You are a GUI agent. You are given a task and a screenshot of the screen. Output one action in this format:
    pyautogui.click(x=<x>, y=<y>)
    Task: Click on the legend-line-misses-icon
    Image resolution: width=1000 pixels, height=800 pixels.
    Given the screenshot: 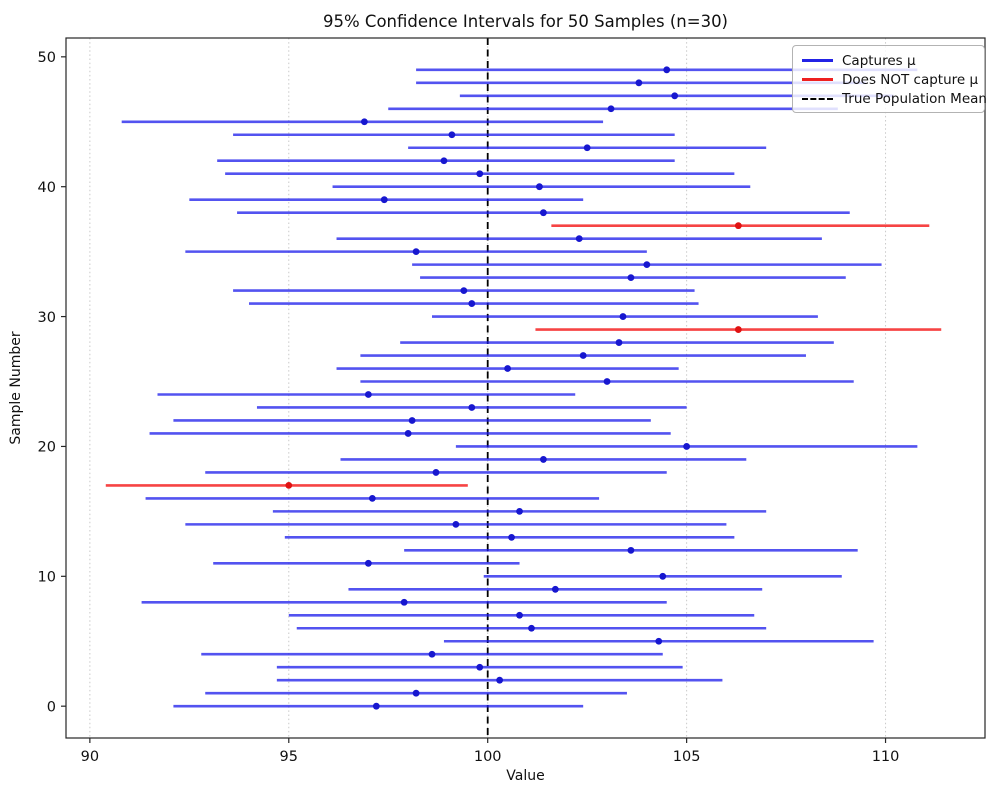 What is the action you would take?
    pyautogui.click(x=817, y=79)
    